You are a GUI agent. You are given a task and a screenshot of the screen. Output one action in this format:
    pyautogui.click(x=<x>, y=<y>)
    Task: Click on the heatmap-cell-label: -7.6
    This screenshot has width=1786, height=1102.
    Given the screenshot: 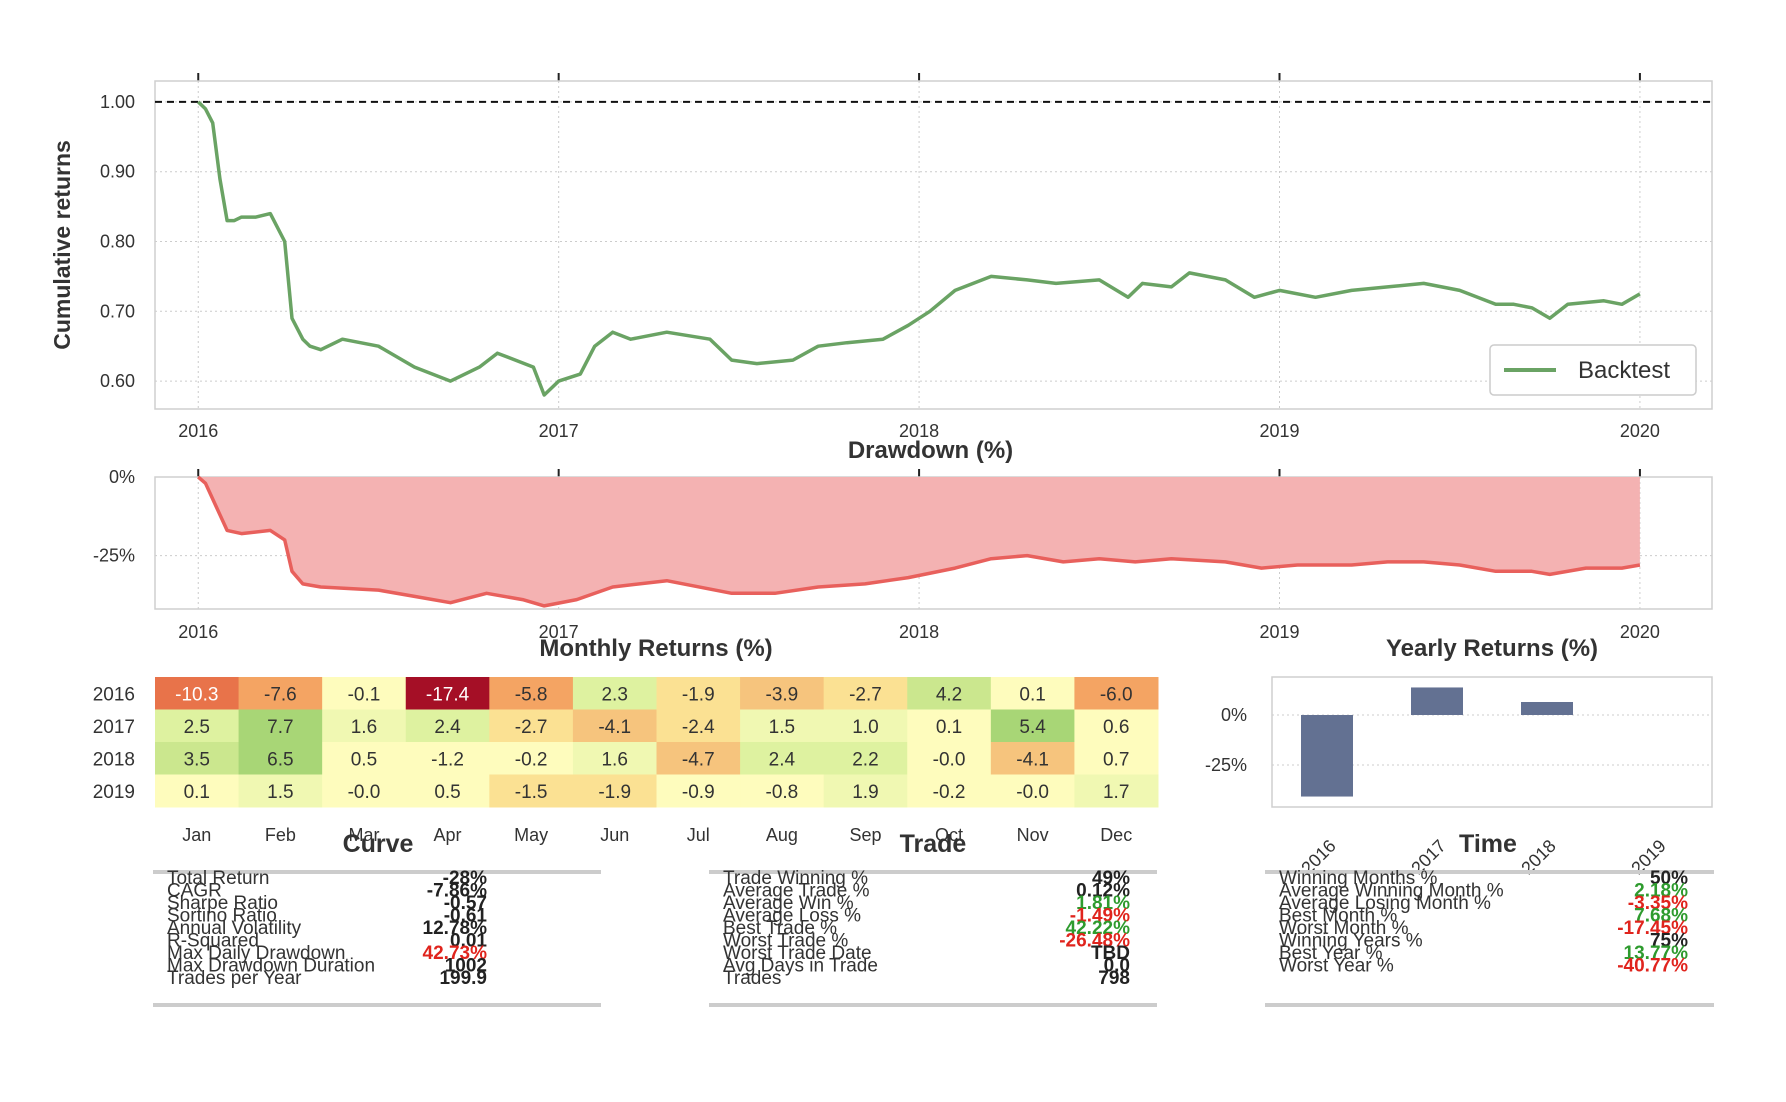 What is the action you would take?
    pyautogui.click(x=280, y=694)
    